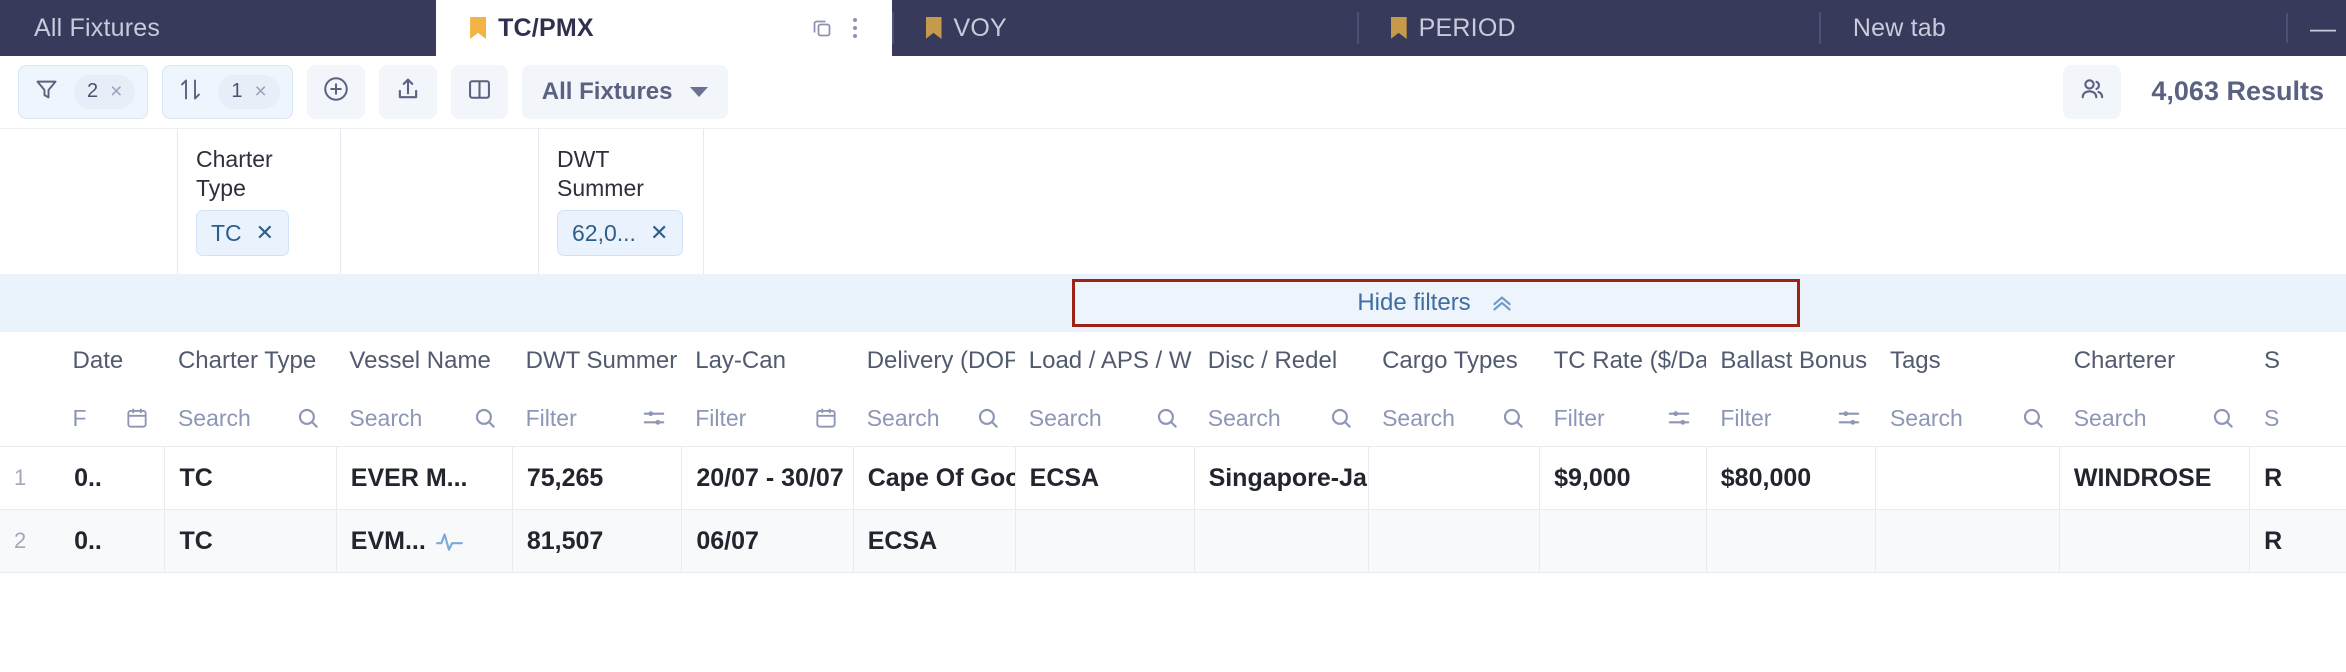 The image size is (2346, 672). What do you see at coordinates (1173, 541) in the screenshot?
I see `table-row: 2 0.. TC EVM... 81,507 06/07 ECSA R` at bounding box center [1173, 541].